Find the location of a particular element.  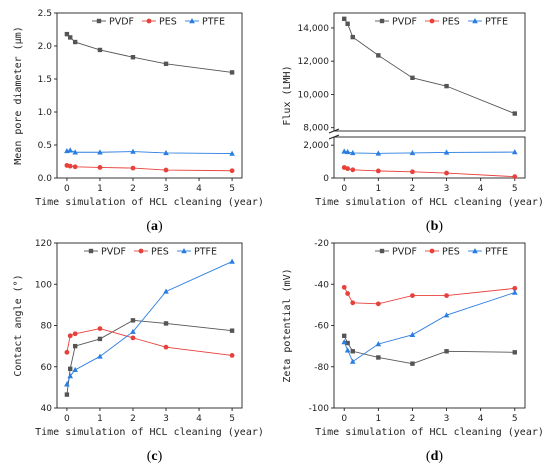

y-tick-label: 60 is located at coordinates (47, 368).